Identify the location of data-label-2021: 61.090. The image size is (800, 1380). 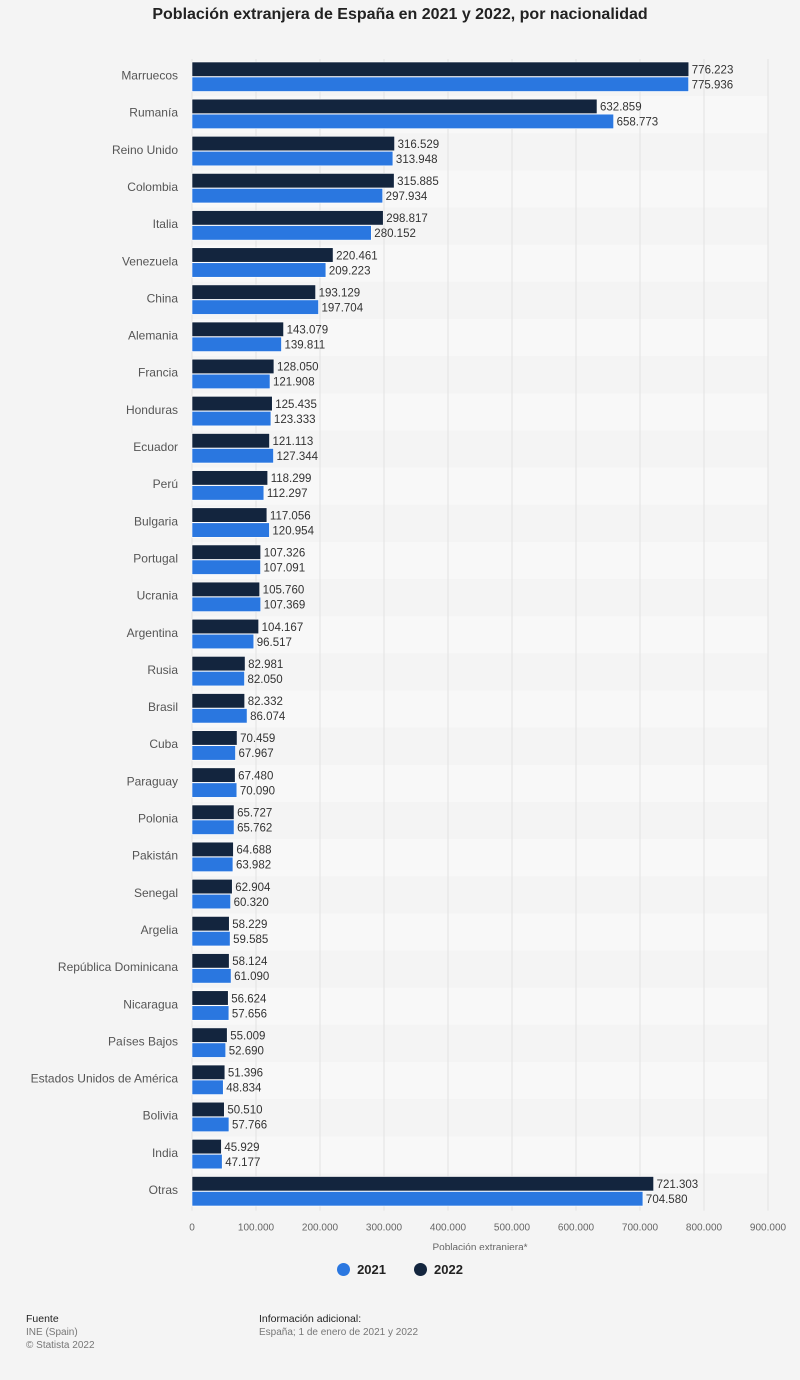
(251, 977).